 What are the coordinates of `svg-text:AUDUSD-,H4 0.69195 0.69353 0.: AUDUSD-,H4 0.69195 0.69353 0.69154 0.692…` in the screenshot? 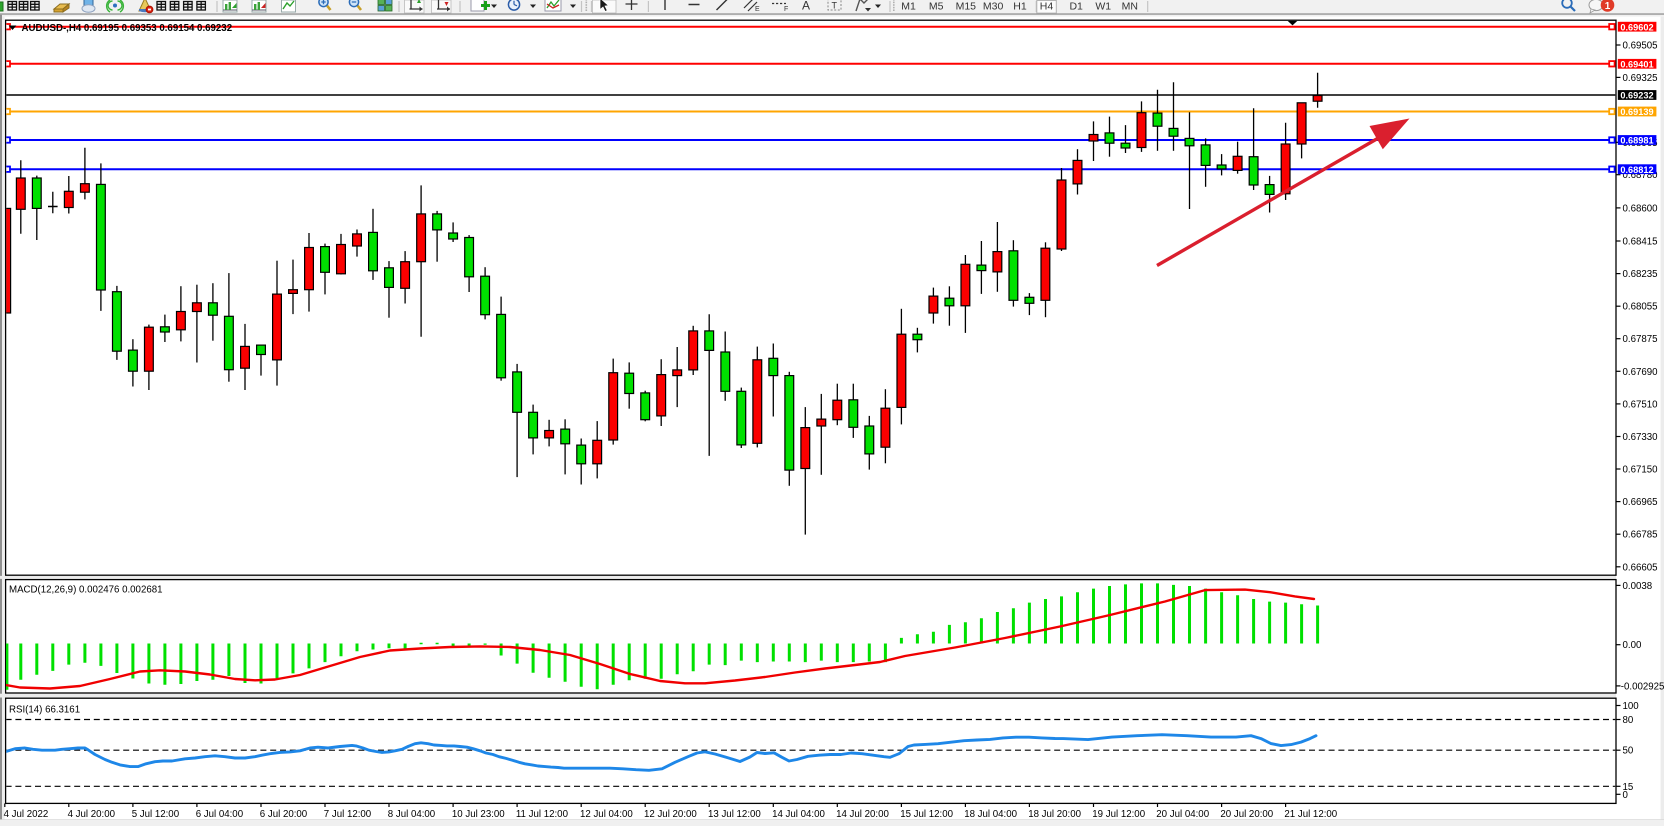 It's located at (127, 28).